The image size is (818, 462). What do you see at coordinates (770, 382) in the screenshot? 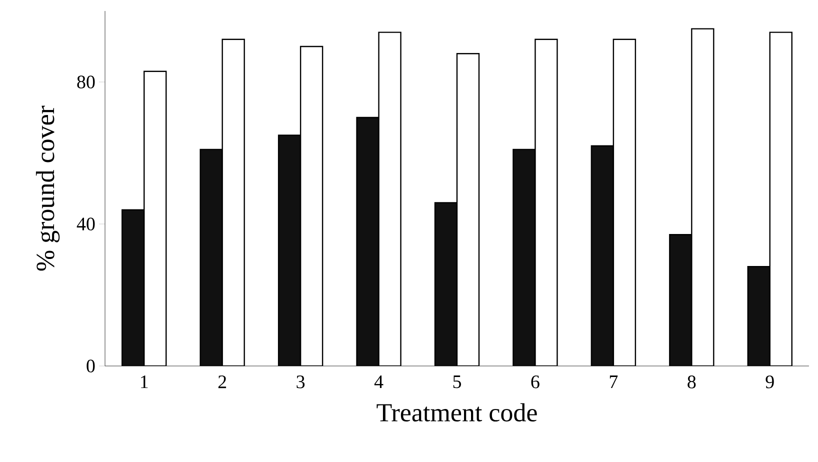
I see `x-tick-label: 9` at bounding box center [770, 382].